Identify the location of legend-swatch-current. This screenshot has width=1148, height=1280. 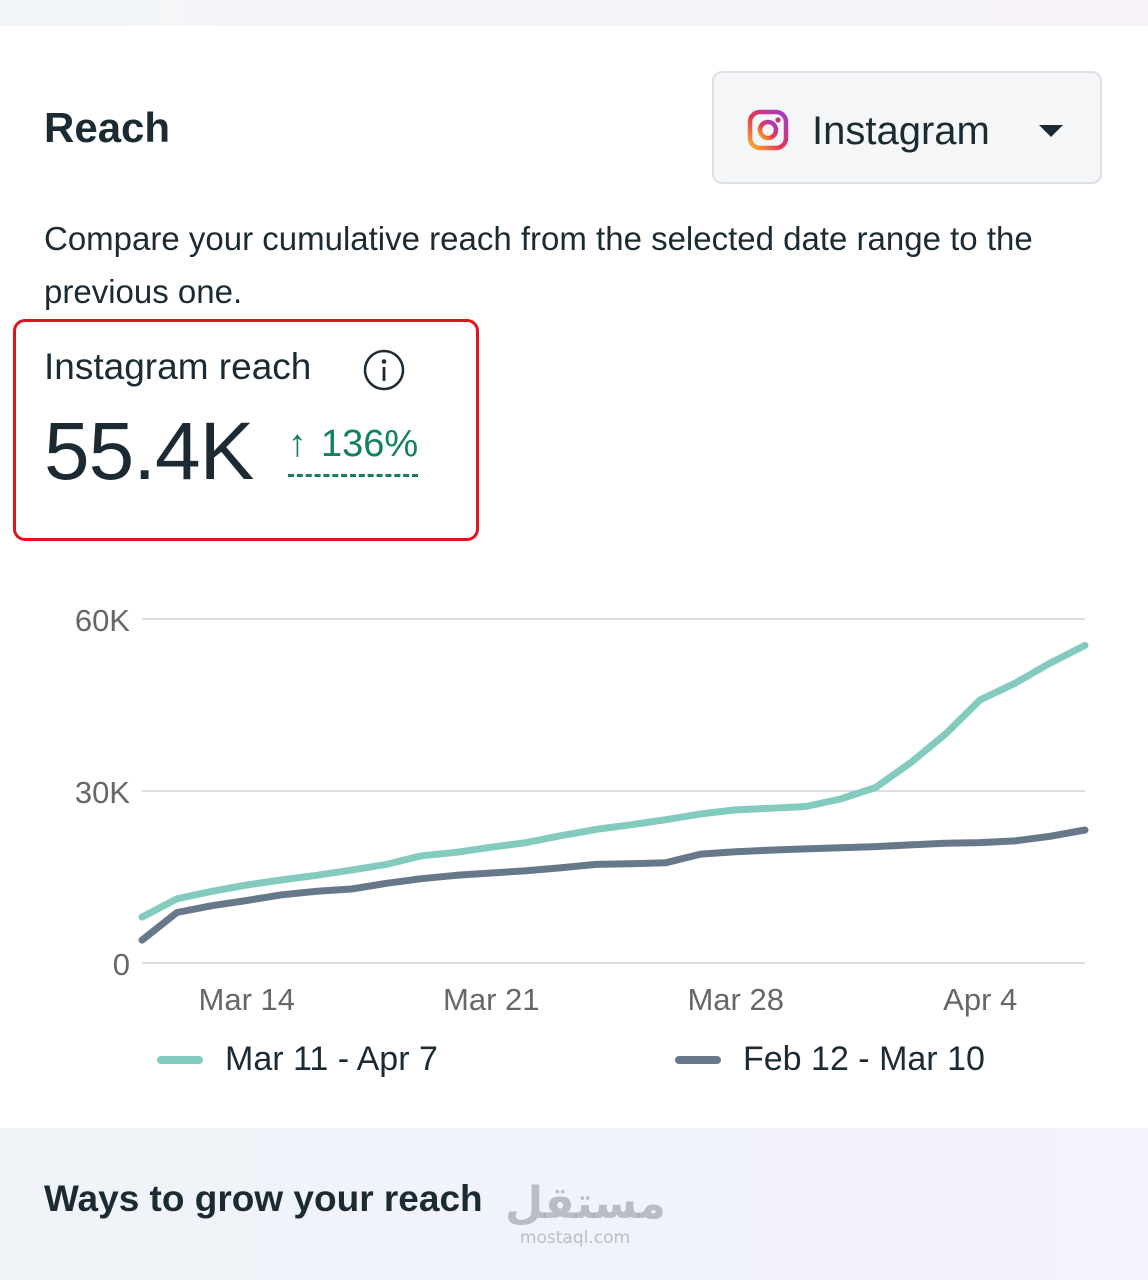
(180, 1059).